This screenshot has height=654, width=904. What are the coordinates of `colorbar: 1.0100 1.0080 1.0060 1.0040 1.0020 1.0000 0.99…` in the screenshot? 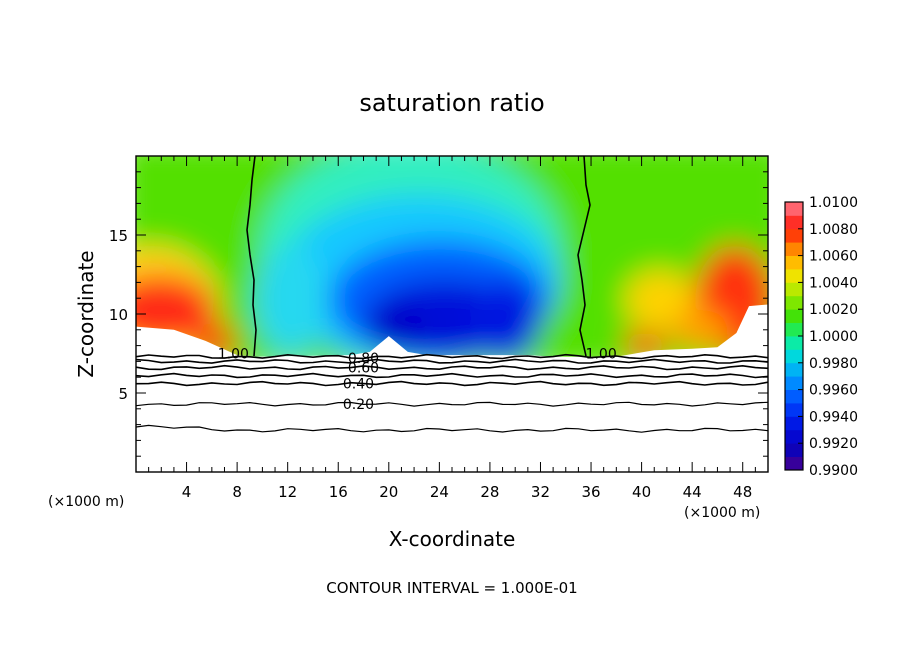 It's located at (821, 337).